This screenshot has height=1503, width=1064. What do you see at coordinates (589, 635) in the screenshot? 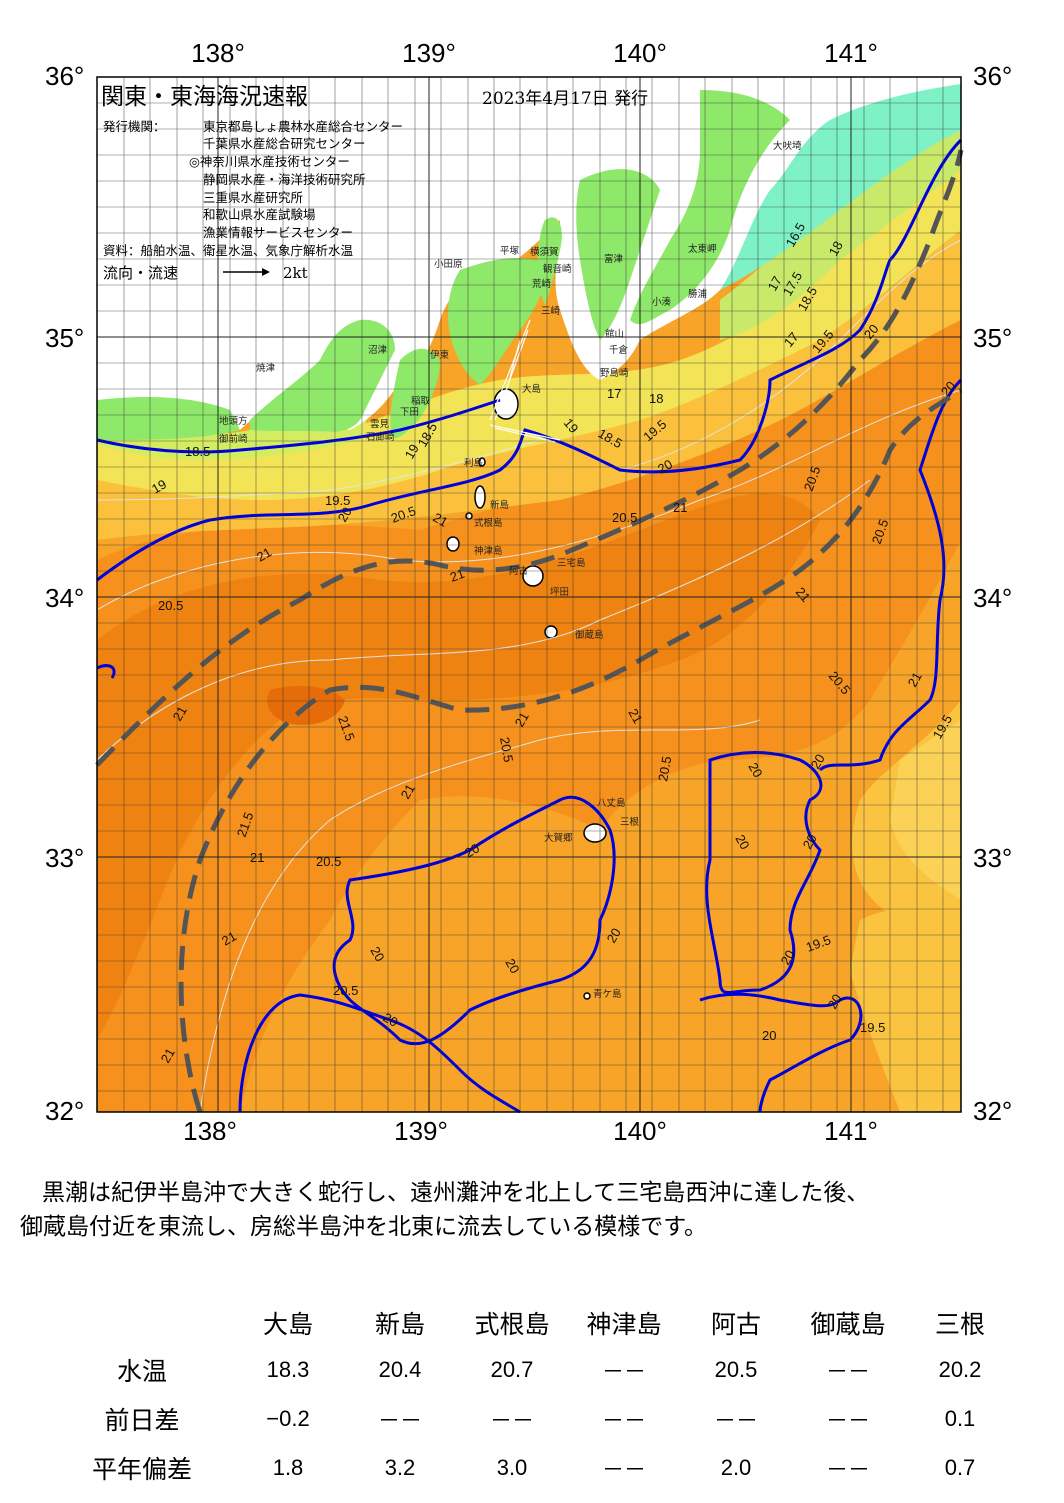
I see `place-name: 御蔵島` at bounding box center [589, 635].